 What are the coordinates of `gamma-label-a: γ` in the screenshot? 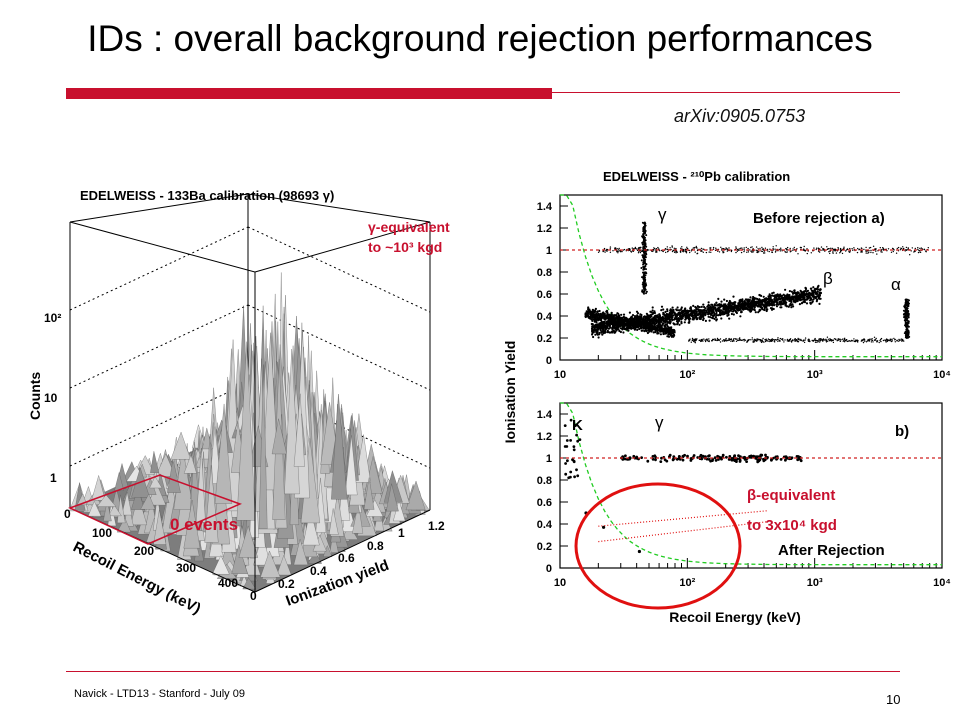 It's located at (662, 214).